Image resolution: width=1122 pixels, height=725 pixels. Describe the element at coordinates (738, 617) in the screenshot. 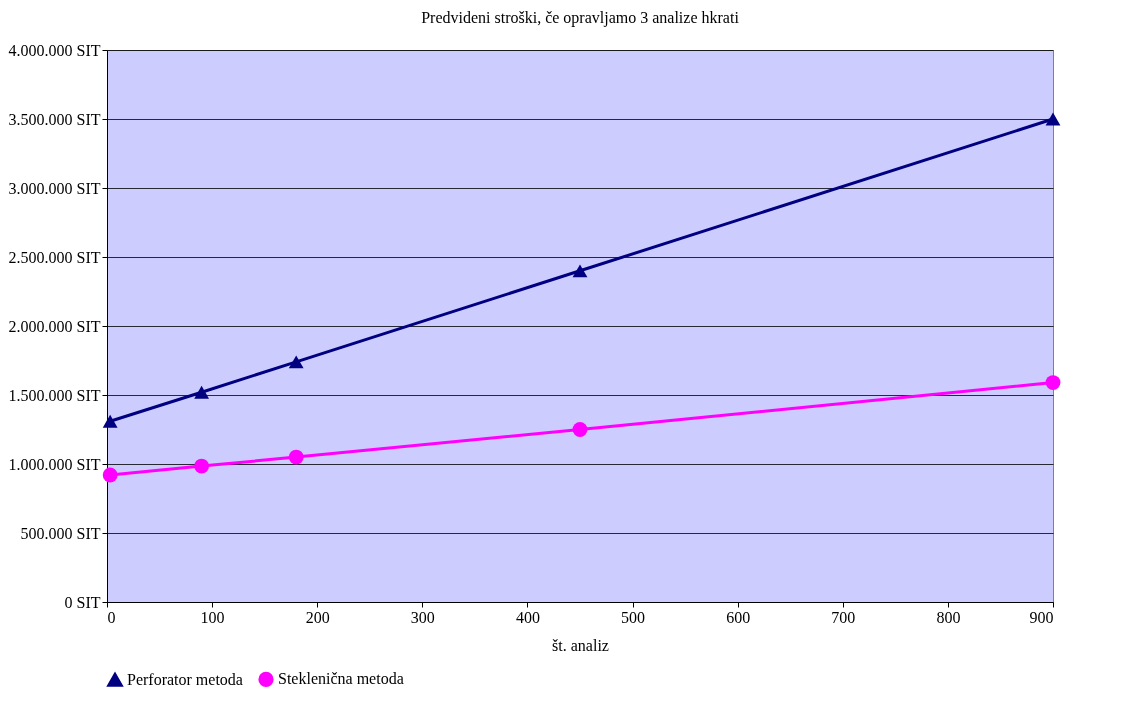

I see `x-tick-label: 600` at that location.